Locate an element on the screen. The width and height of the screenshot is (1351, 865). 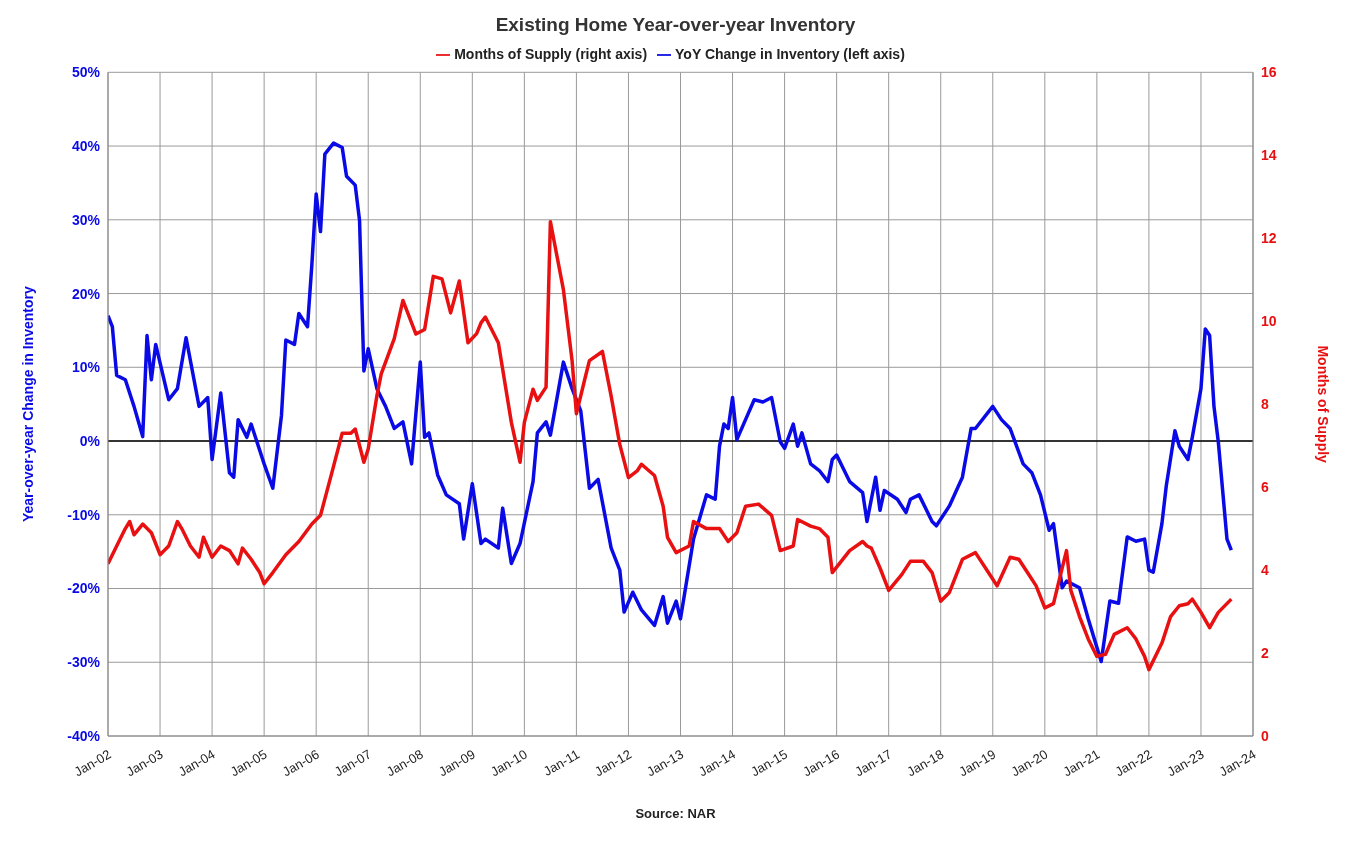
y2-axis-title: Months of Supply is located at coordinates (1323, 404).